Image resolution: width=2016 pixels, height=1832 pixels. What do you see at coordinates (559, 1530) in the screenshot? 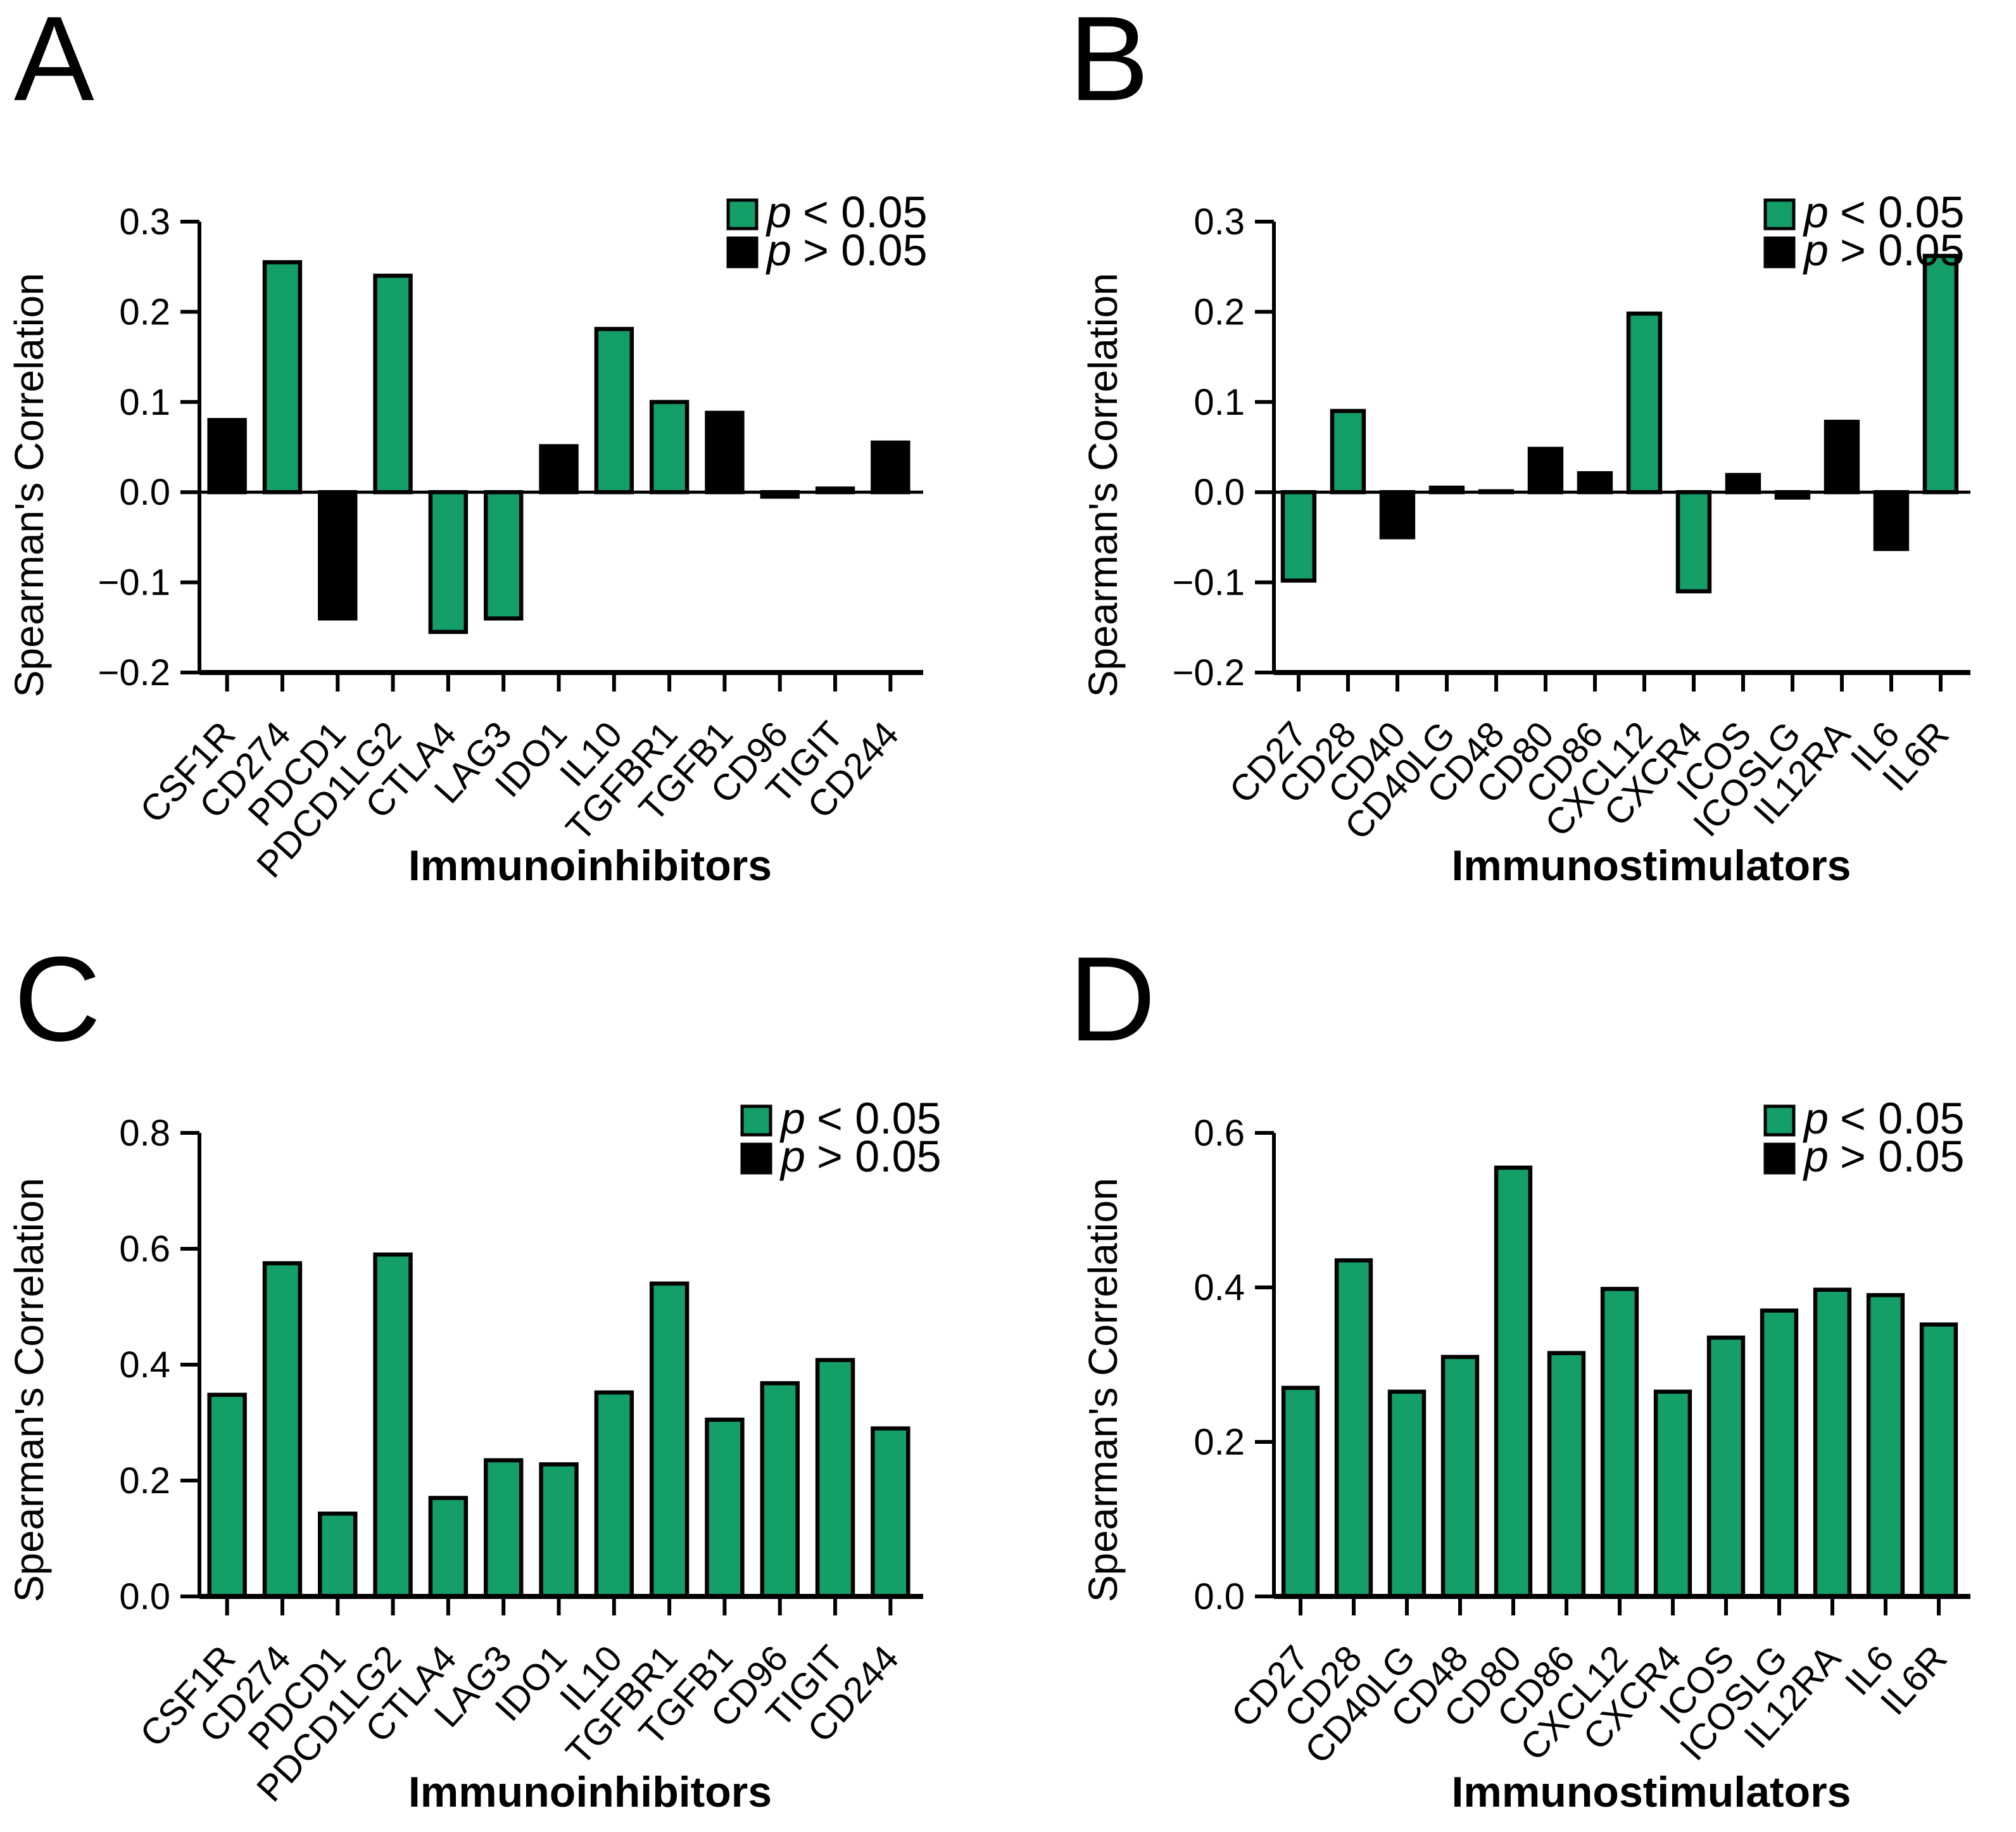
I see `bar-IDO1` at bounding box center [559, 1530].